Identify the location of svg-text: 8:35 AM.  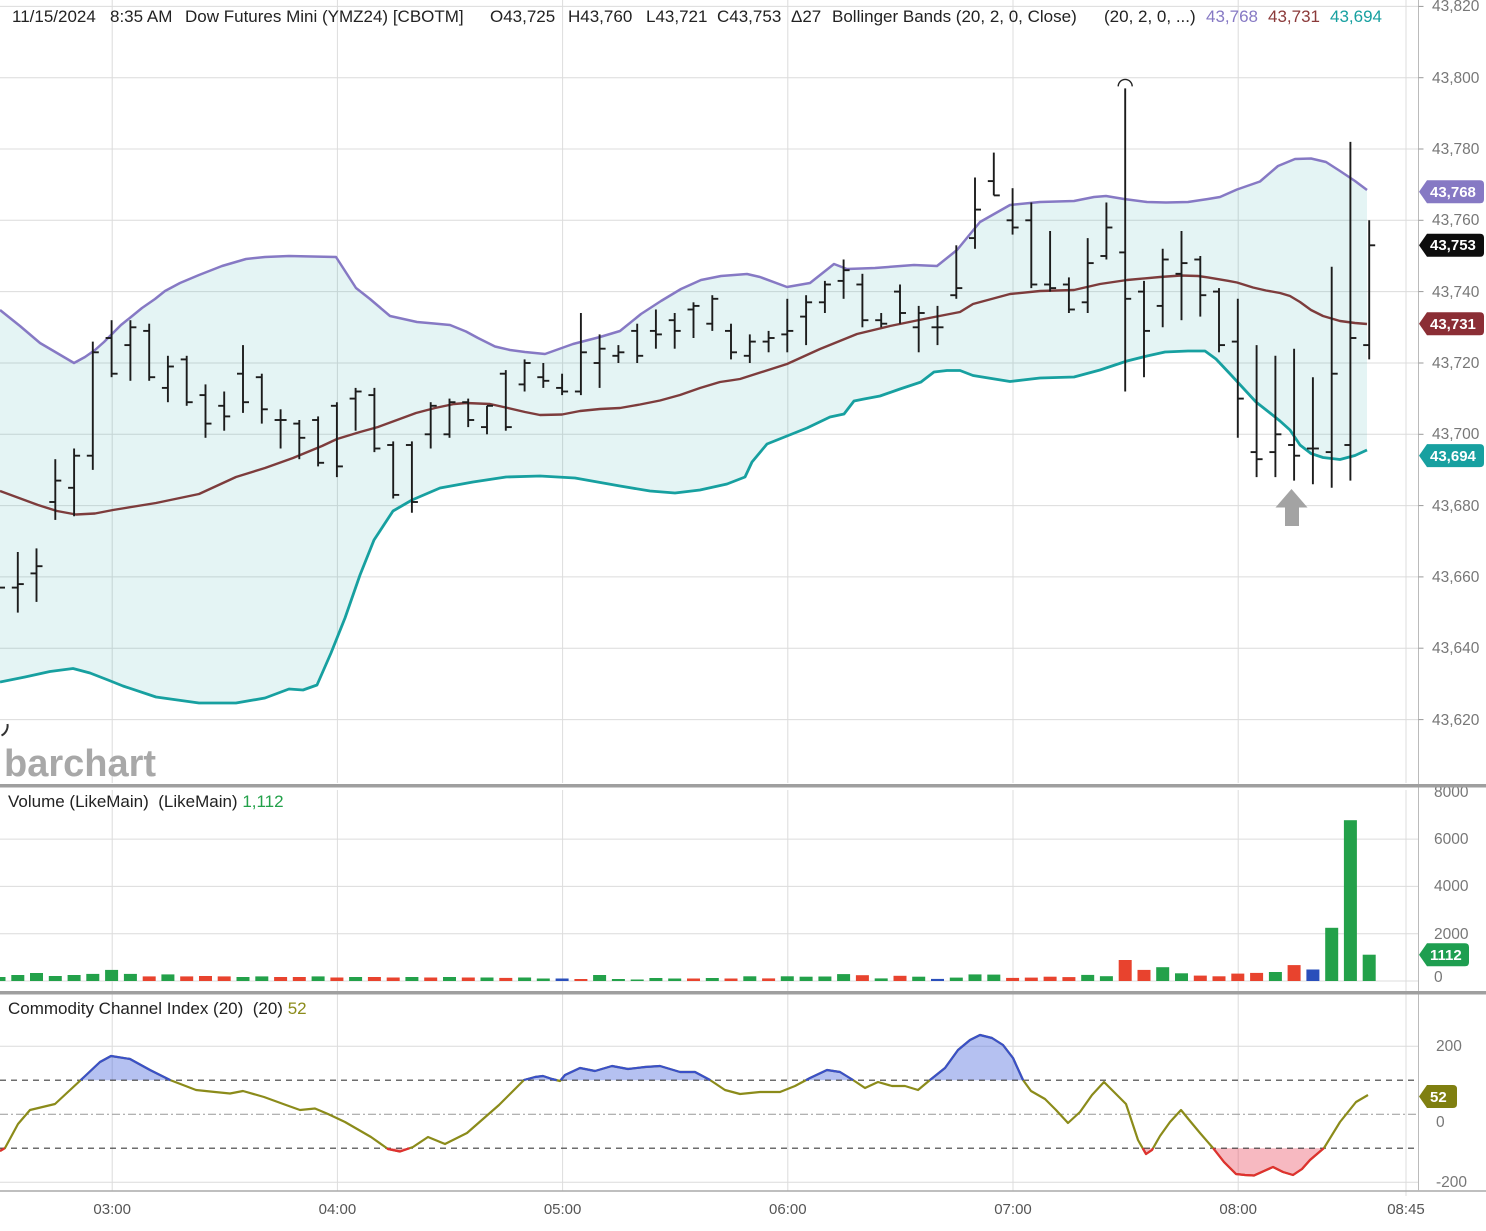
(141, 16).